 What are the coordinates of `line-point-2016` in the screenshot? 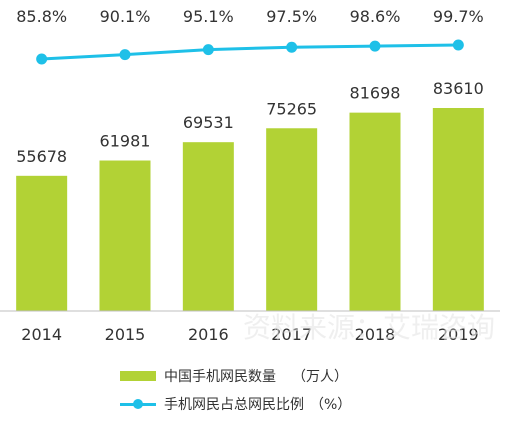 It's located at (208, 50).